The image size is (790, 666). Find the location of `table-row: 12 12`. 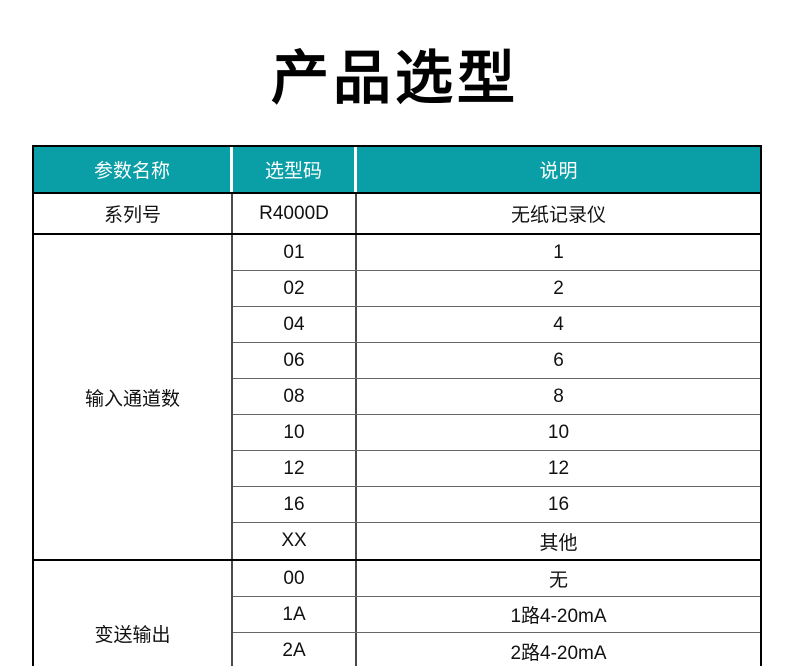

table-row: 12 12 is located at coordinates (496, 469).